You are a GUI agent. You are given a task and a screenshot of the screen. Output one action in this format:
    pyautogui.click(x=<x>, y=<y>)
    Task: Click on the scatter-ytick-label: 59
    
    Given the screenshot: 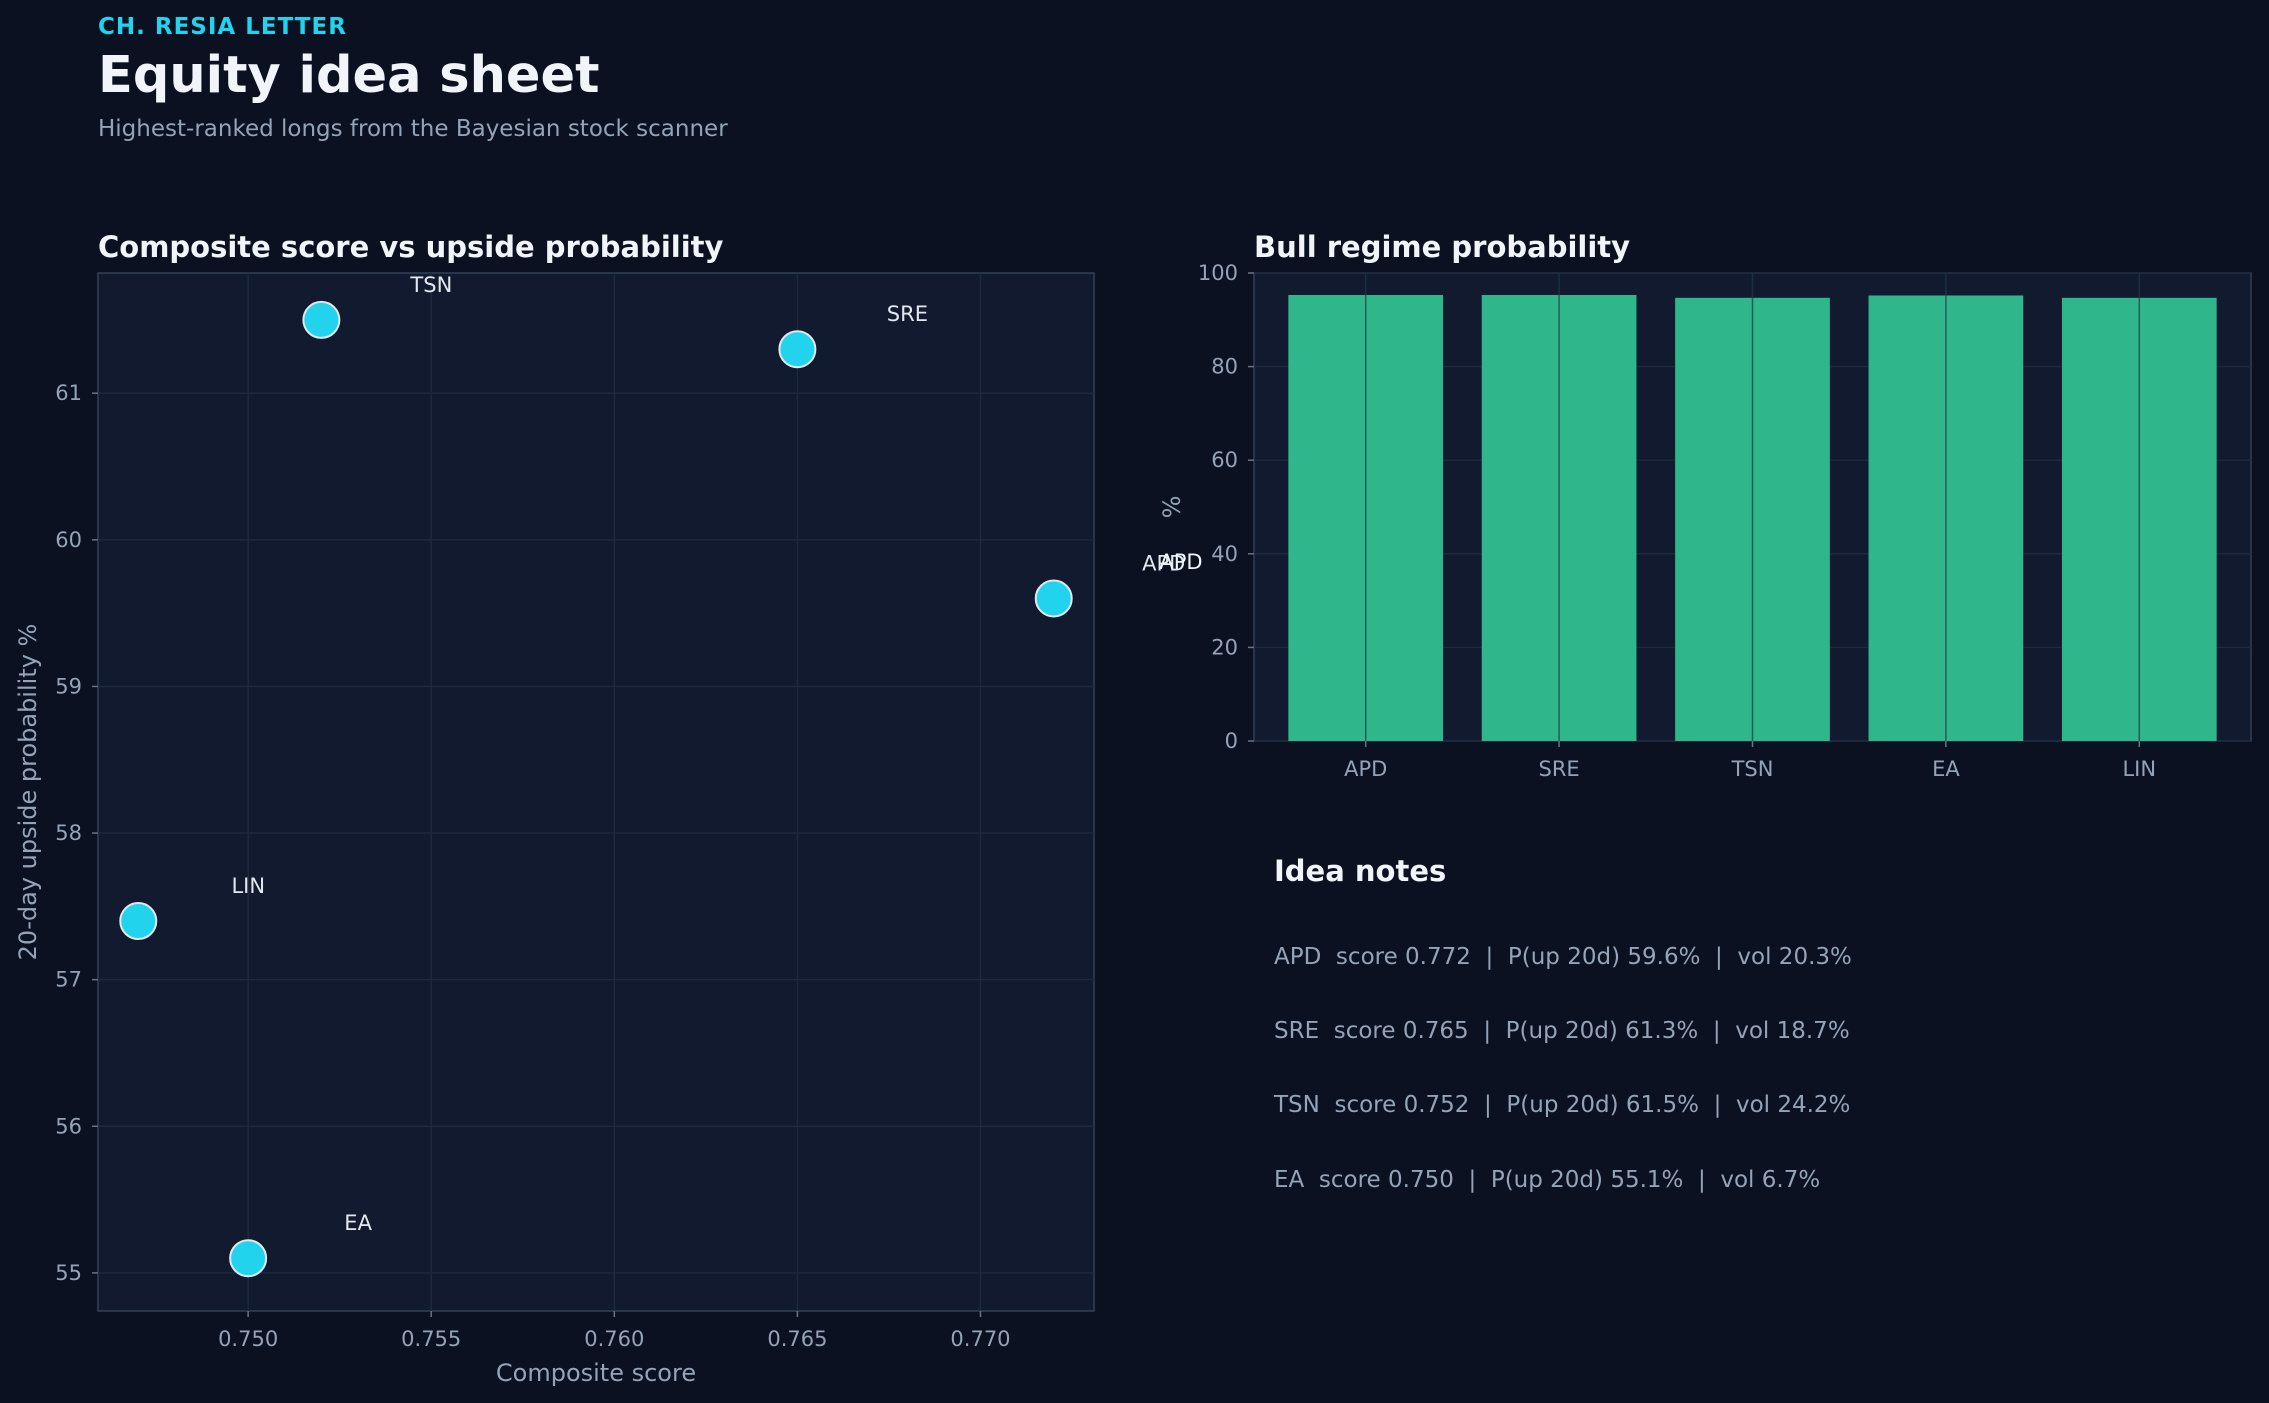 What is the action you would take?
    pyautogui.click(x=68, y=686)
    